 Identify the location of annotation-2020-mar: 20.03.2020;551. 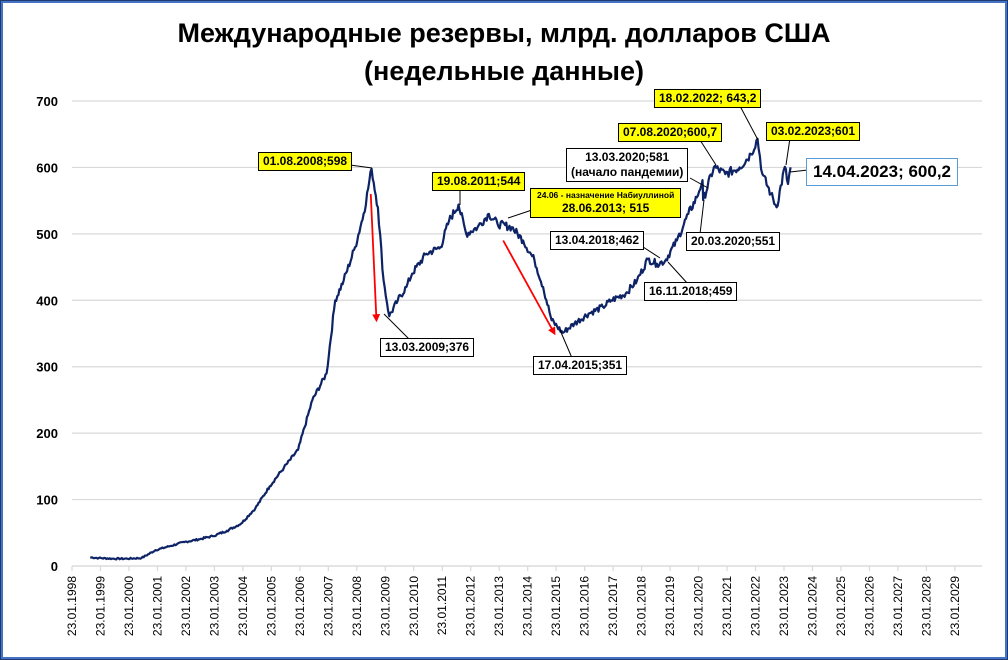
(733, 241).